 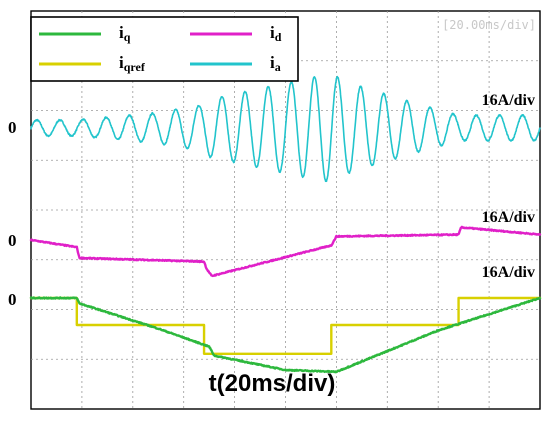 I want to click on x-axis-label: t(20ms/div), so click(x=272, y=383).